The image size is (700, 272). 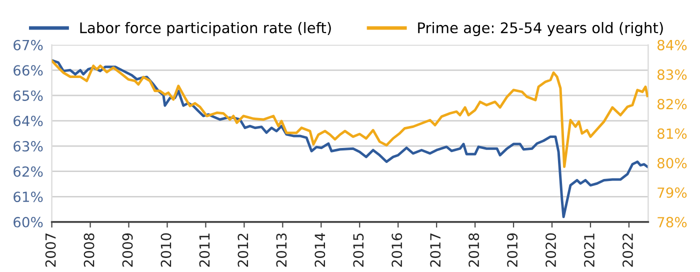 I want to click on y-tick-label: 61%, so click(x=28, y=197).